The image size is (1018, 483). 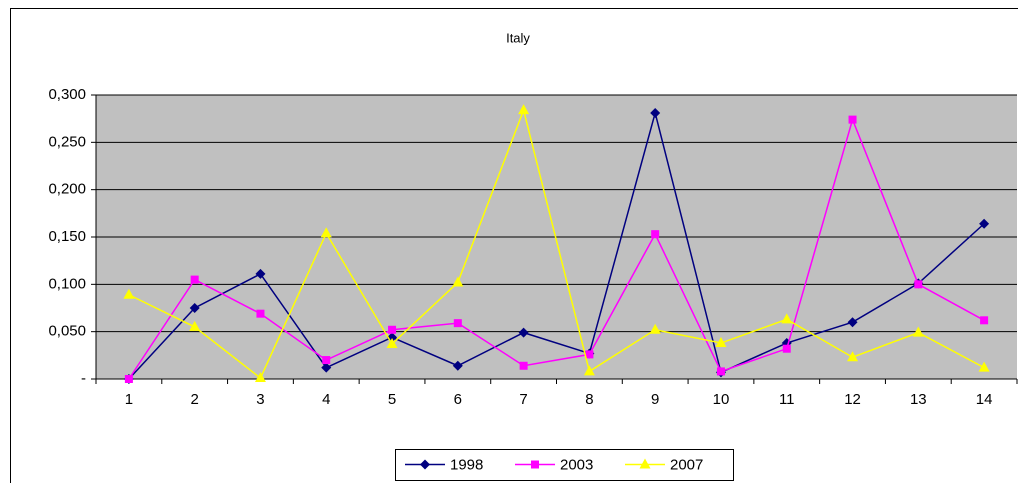 I want to click on y-tick-label: 0,100, so click(x=67, y=283).